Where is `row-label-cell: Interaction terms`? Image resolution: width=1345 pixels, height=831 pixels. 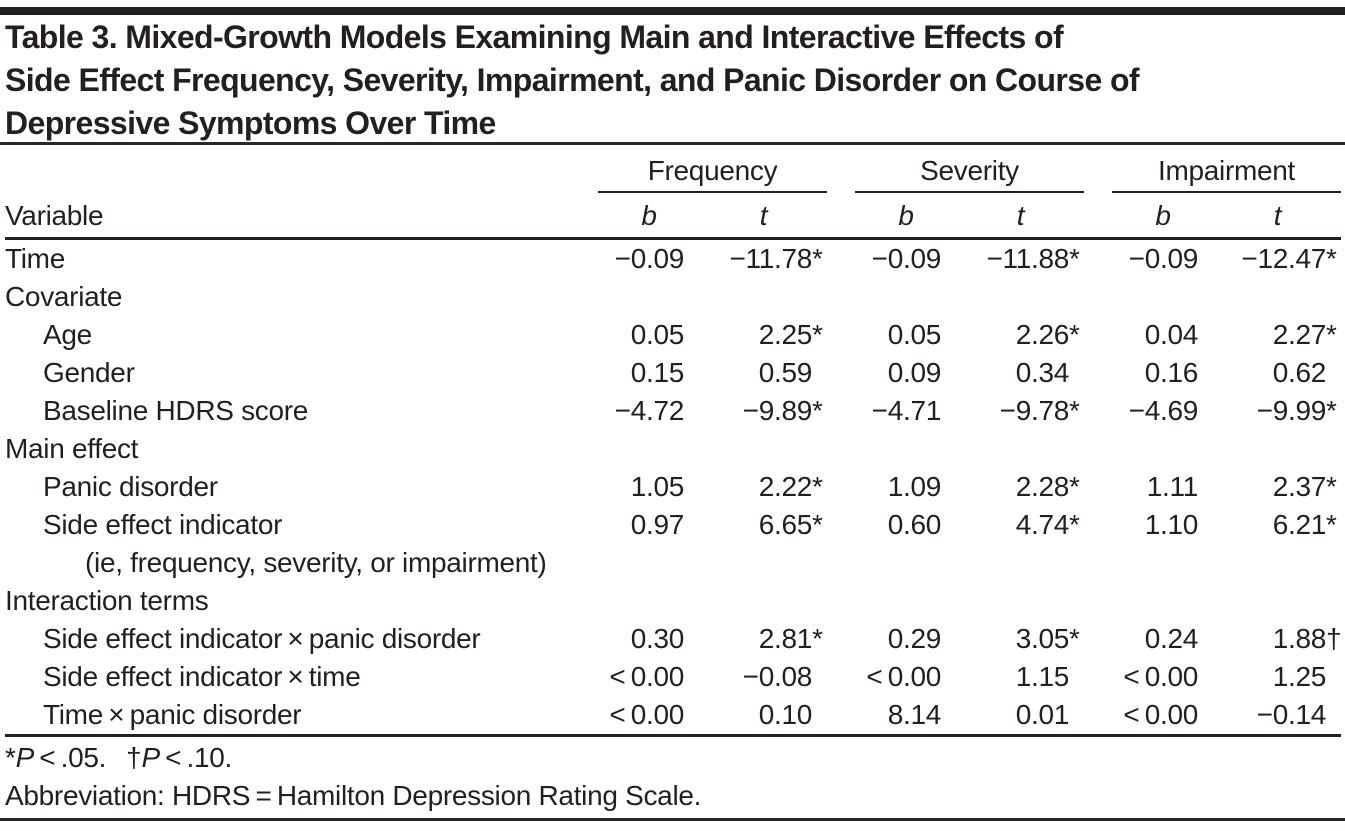 row-label-cell: Interaction terms is located at coordinates (301, 601).